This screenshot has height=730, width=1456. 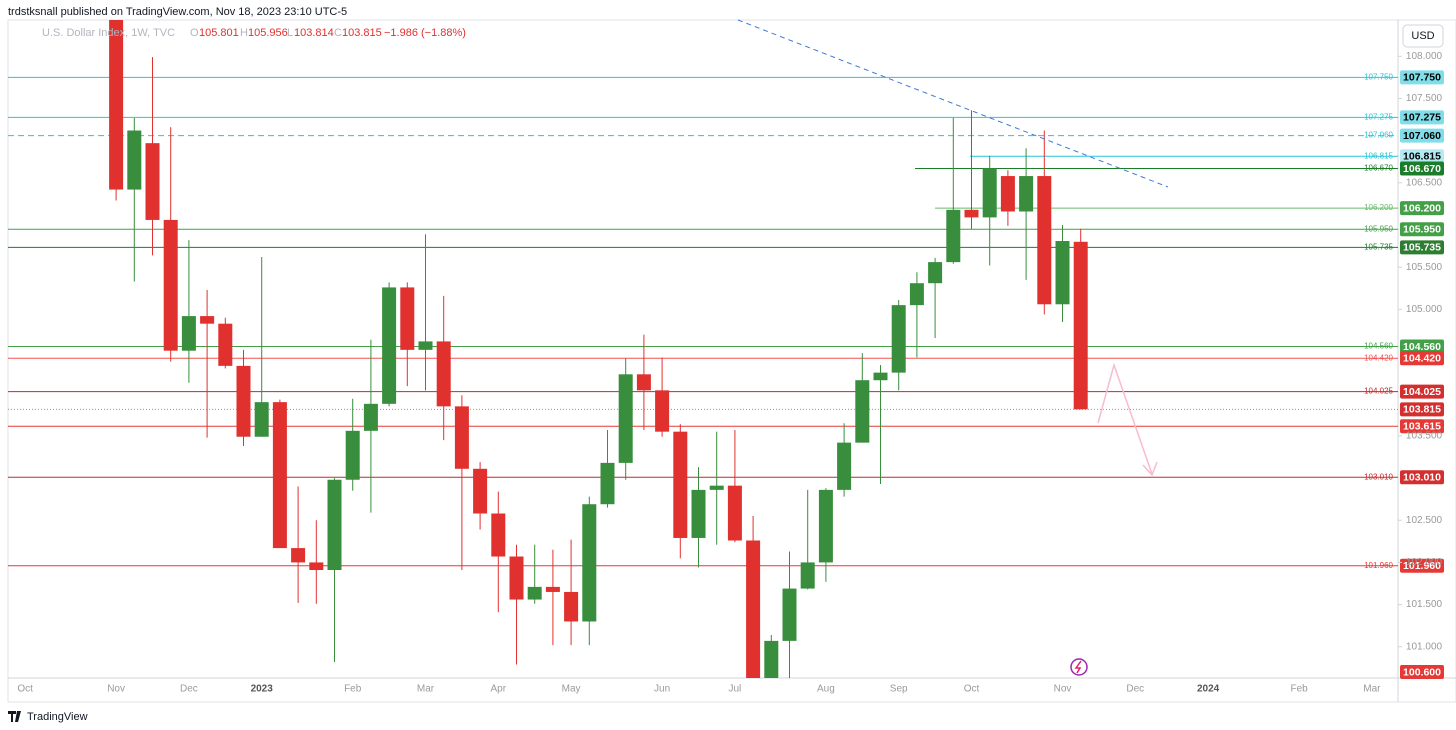 What do you see at coordinates (1378, 228) in the screenshot?
I see `level-label: 105.950` at bounding box center [1378, 228].